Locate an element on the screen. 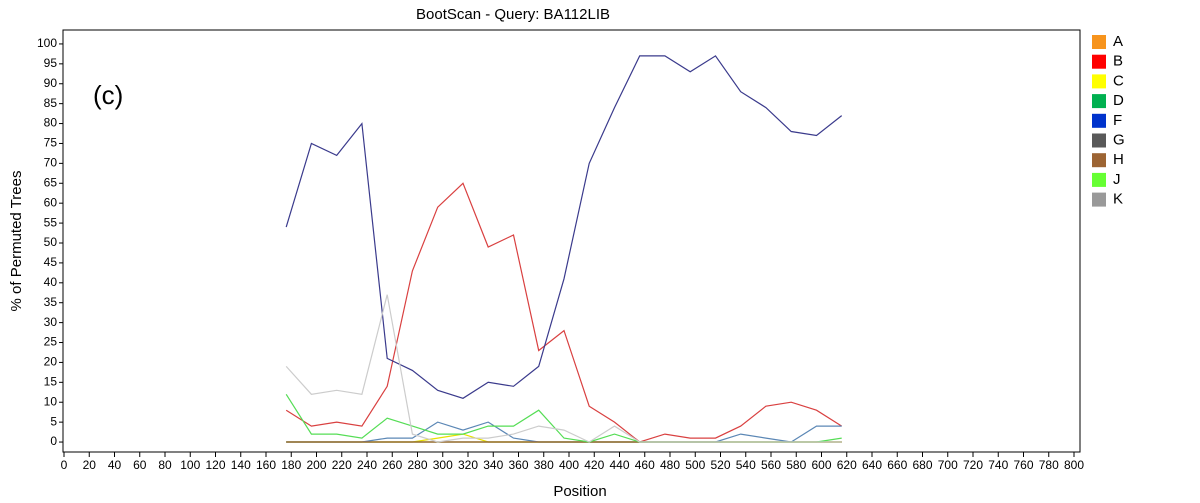 The height and width of the screenshot is (503, 1200). legend-label: G is located at coordinates (1119, 139).